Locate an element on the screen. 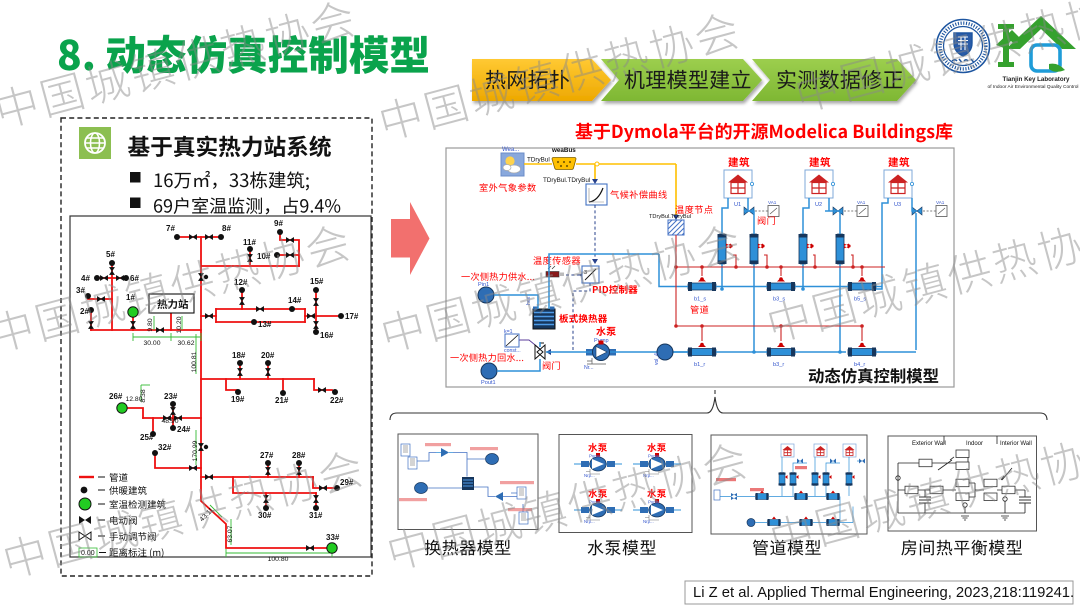 The image size is (1080, 608). svg-text: U2 is located at coordinates (818, 205).